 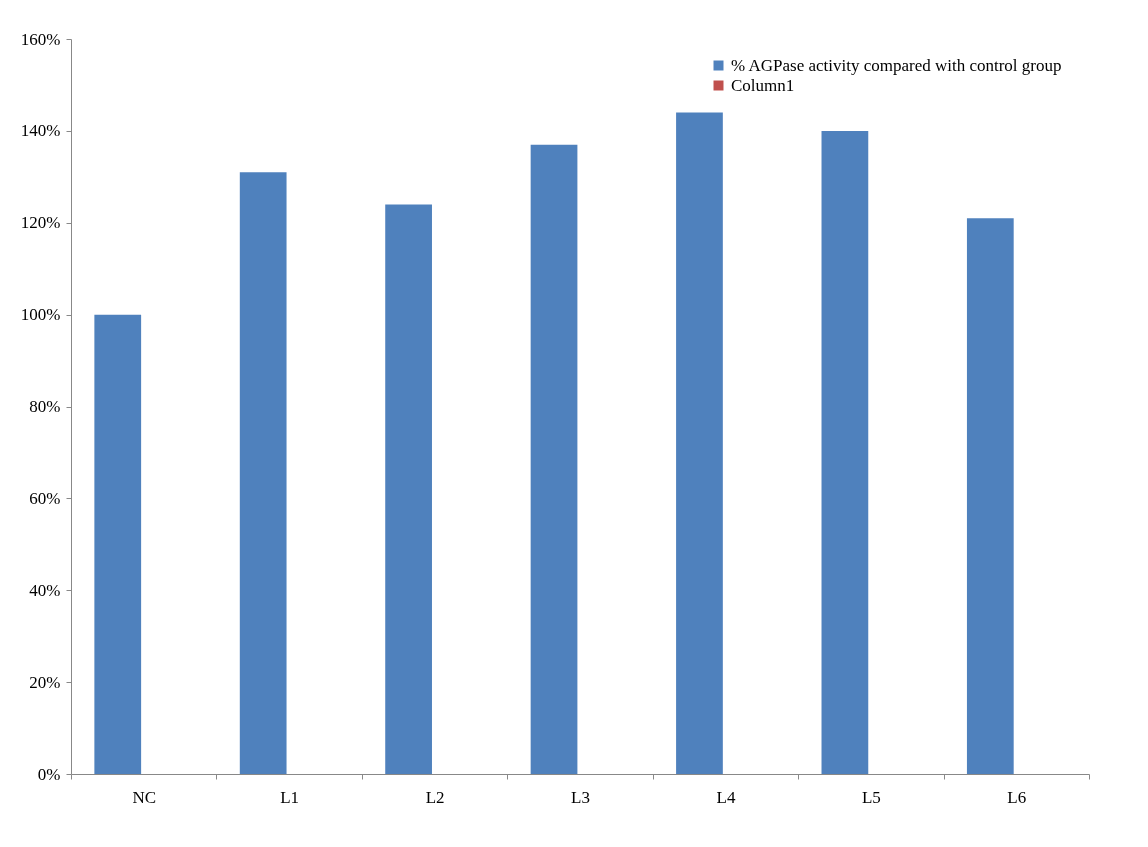 I want to click on x-tick-label: L3, so click(x=580, y=797).